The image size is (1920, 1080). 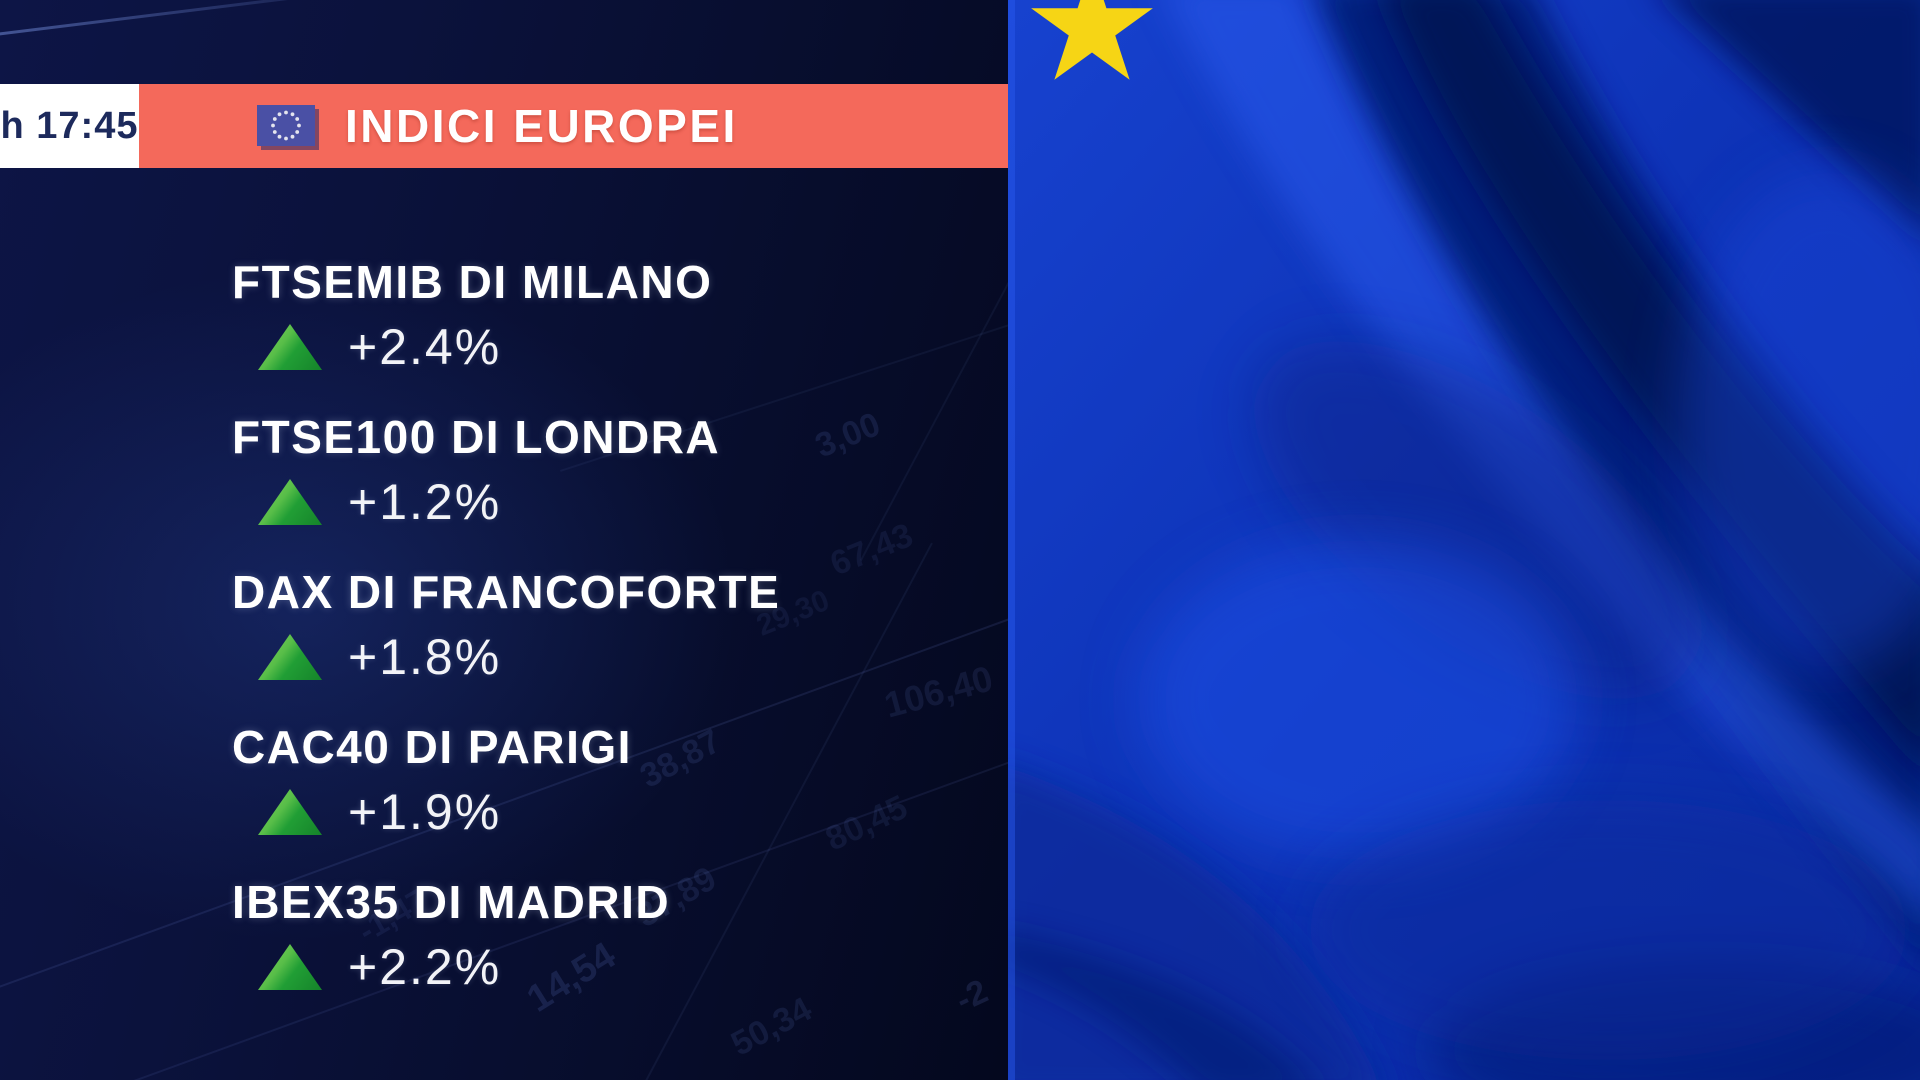 What do you see at coordinates (209, 19) in the screenshot?
I see `background-light-beam` at bounding box center [209, 19].